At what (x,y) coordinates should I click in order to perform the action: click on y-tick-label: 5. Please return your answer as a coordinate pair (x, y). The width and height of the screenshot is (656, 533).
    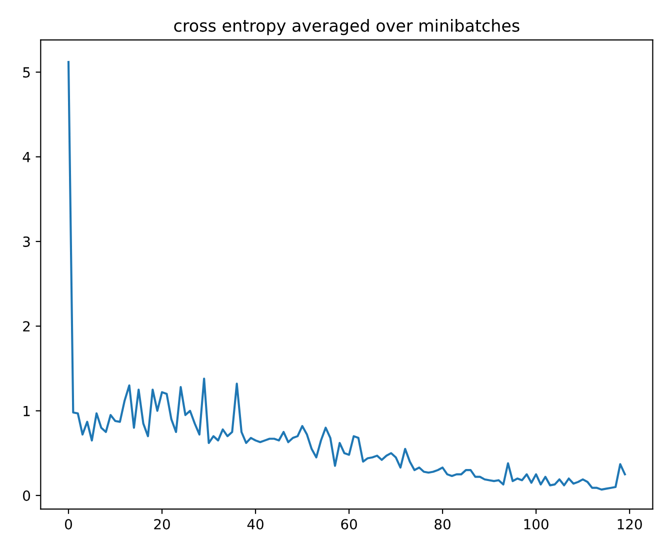
    Looking at the image, I should click on (26, 72).